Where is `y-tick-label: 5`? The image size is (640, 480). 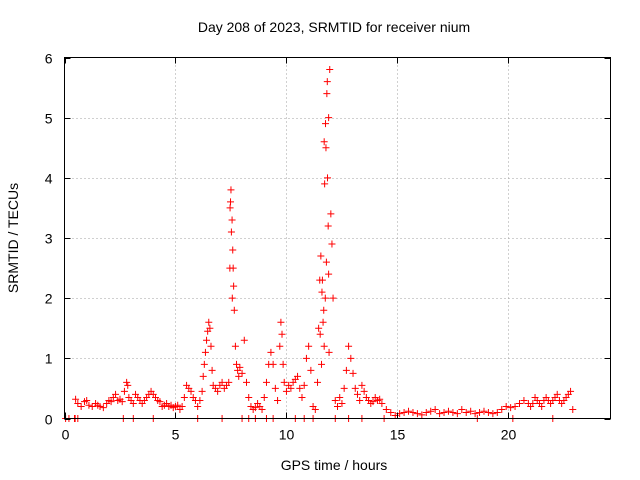
y-tick-label: 5 is located at coordinates (49, 119).